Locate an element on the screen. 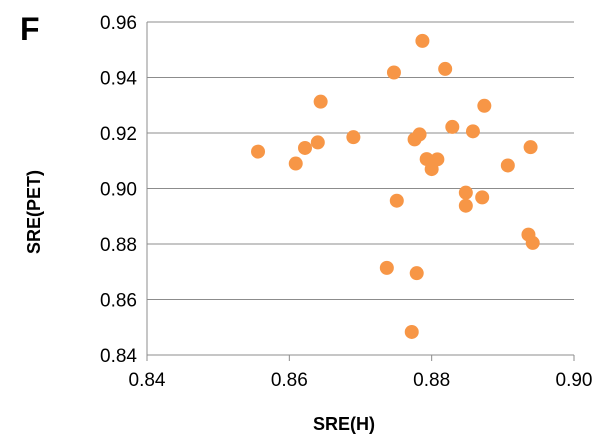 This screenshot has width=603, height=441. y-tick-label: 0.96 is located at coordinates (118, 23).